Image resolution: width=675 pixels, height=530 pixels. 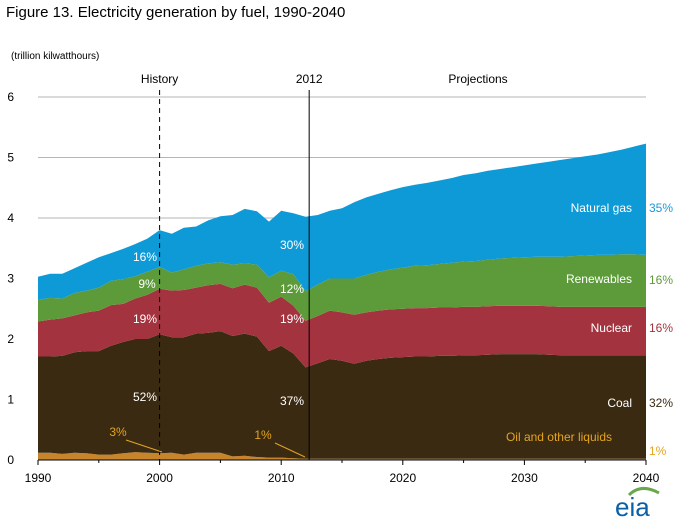 I want to click on y-tick-label: 1, so click(x=10, y=400).